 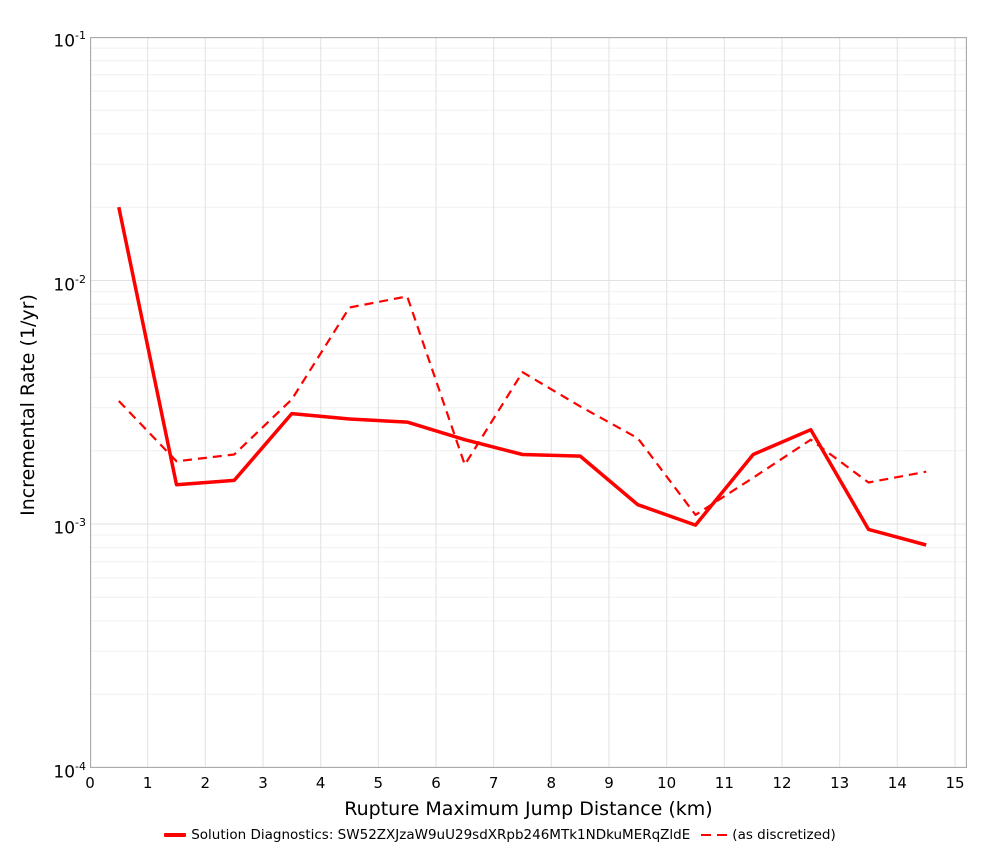 What do you see at coordinates (784, 835) in the screenshot?
I see `legend-label-discretized: (as discretized)` at bounding box center [784, 835].